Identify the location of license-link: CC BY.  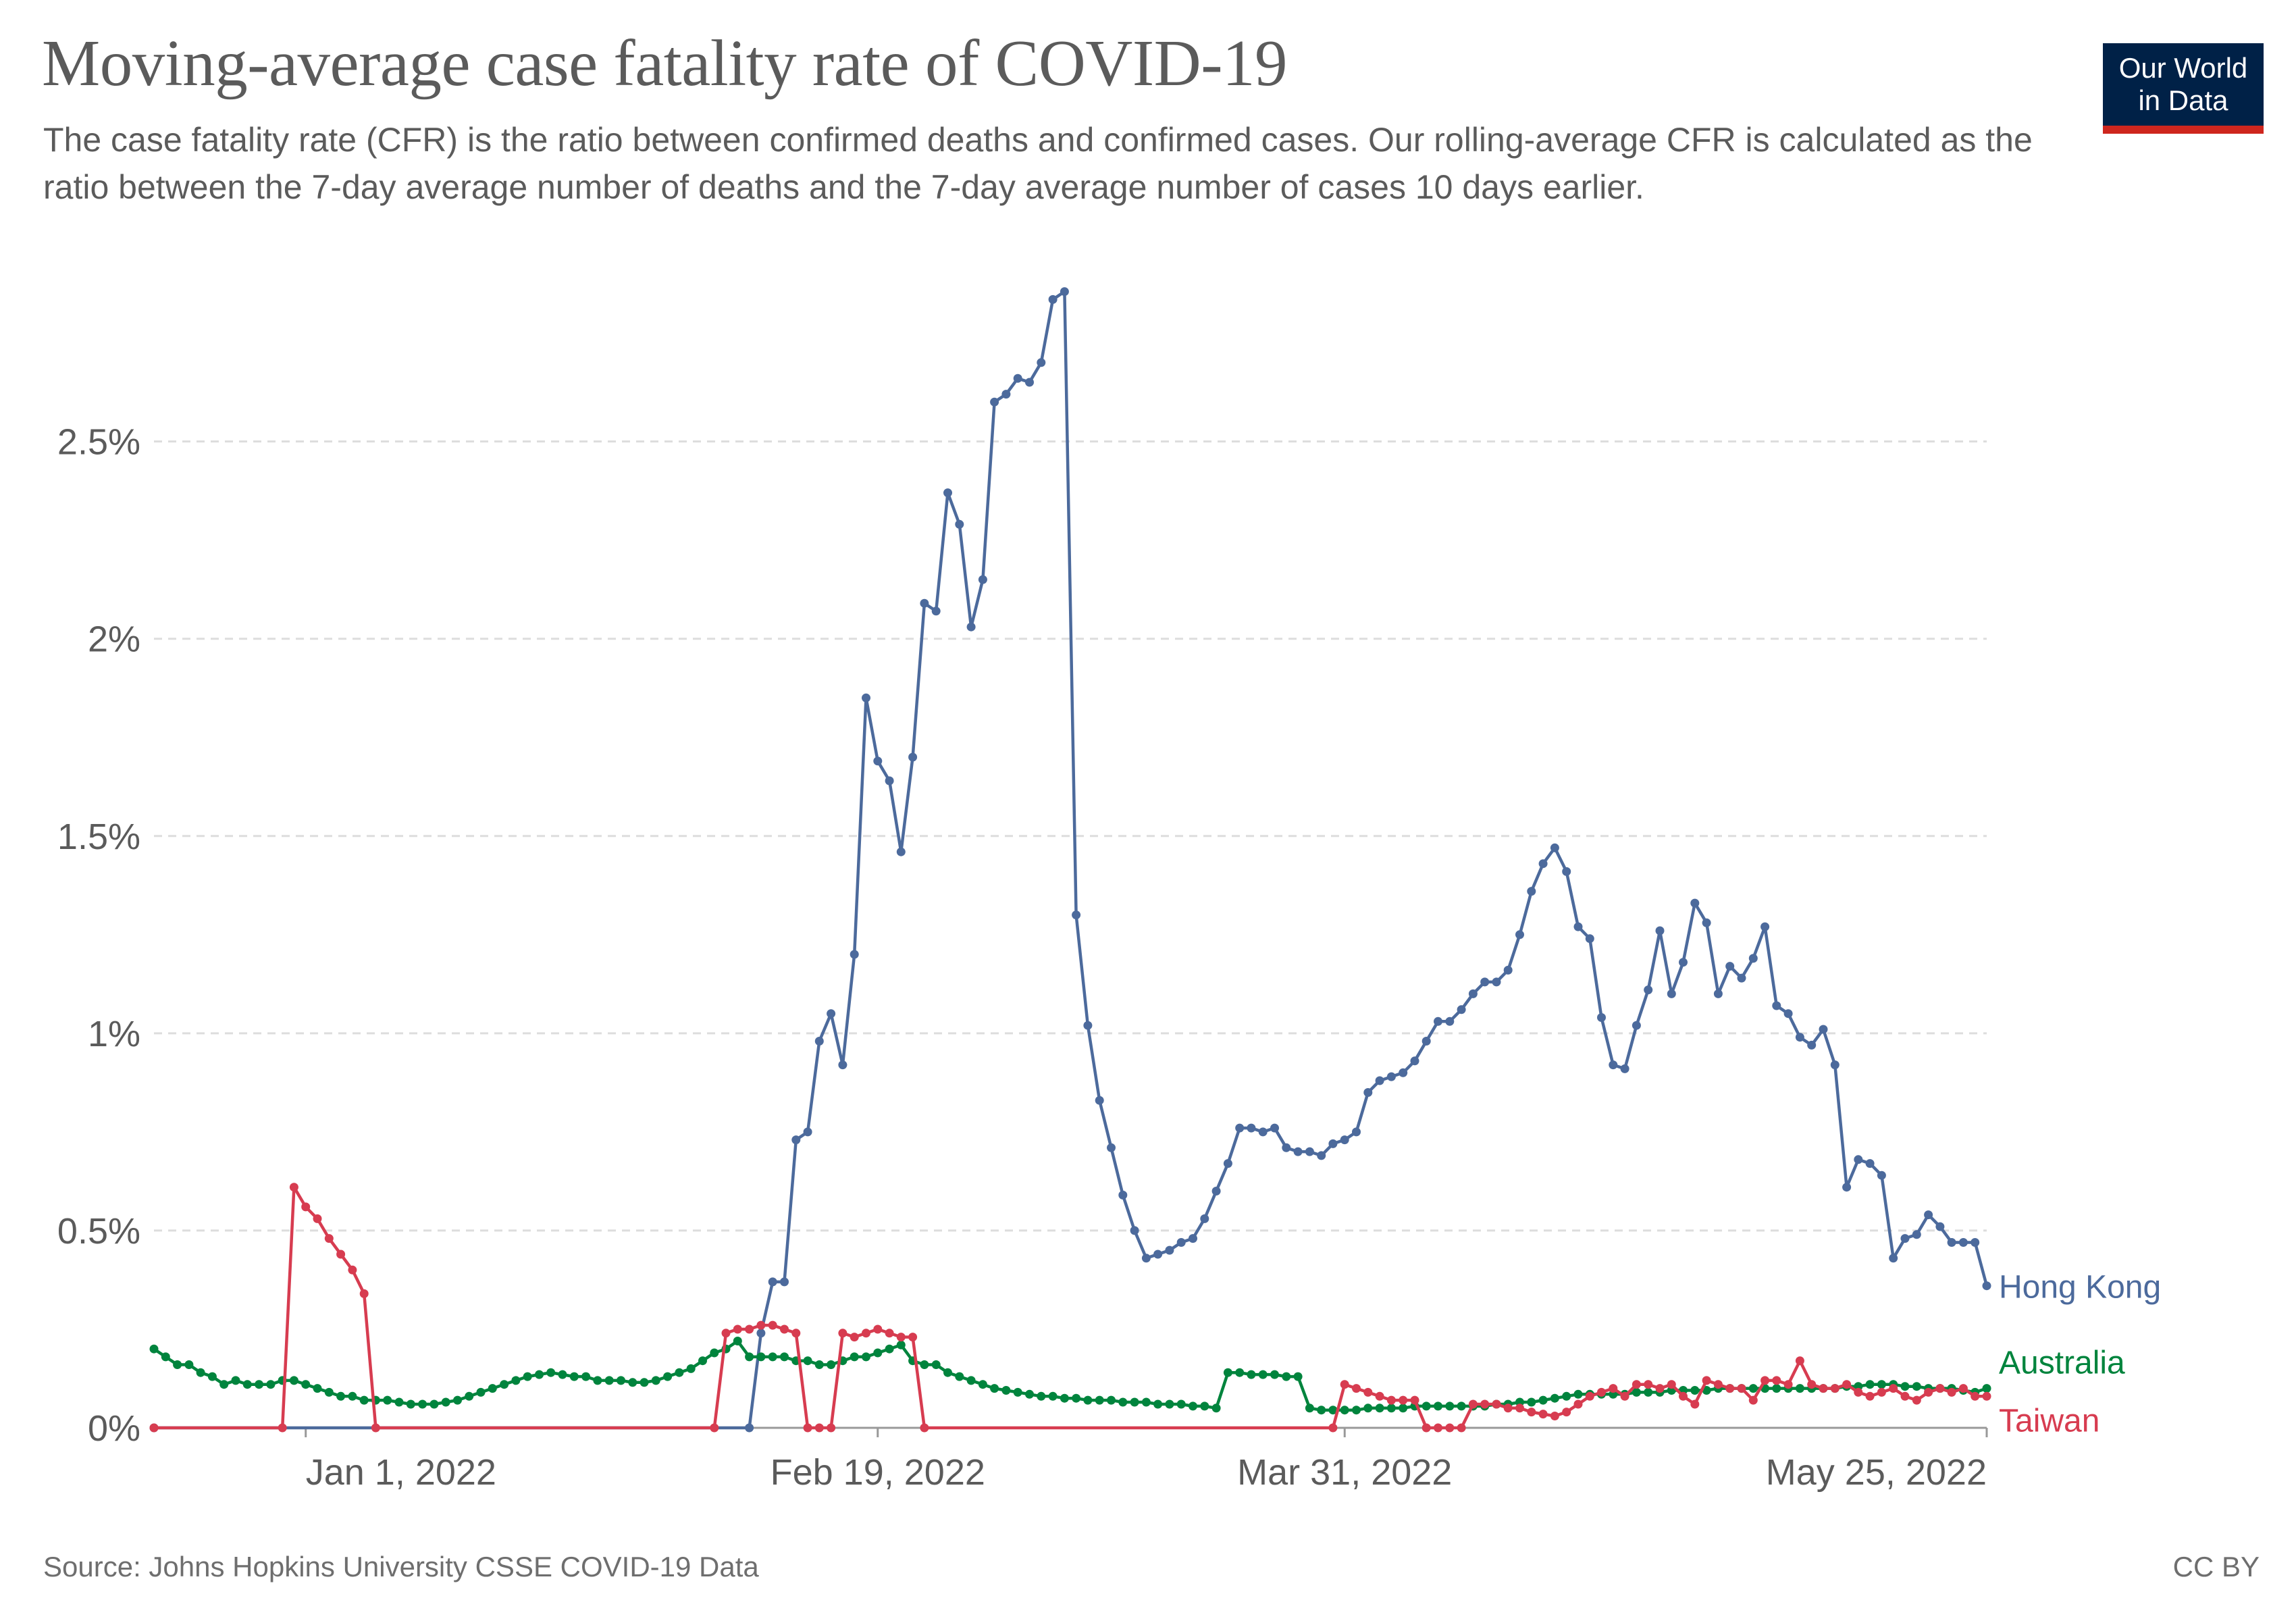
(2216, 1567).